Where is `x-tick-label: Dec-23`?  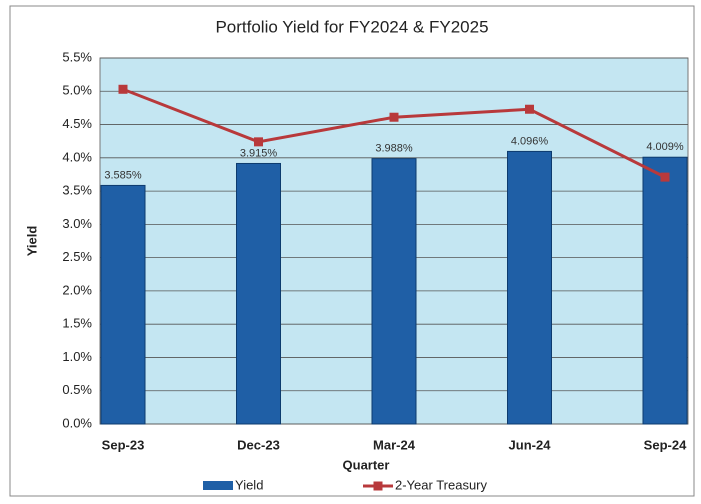 x-tick-label: Dec-23 is located at coordinates (258, 444).